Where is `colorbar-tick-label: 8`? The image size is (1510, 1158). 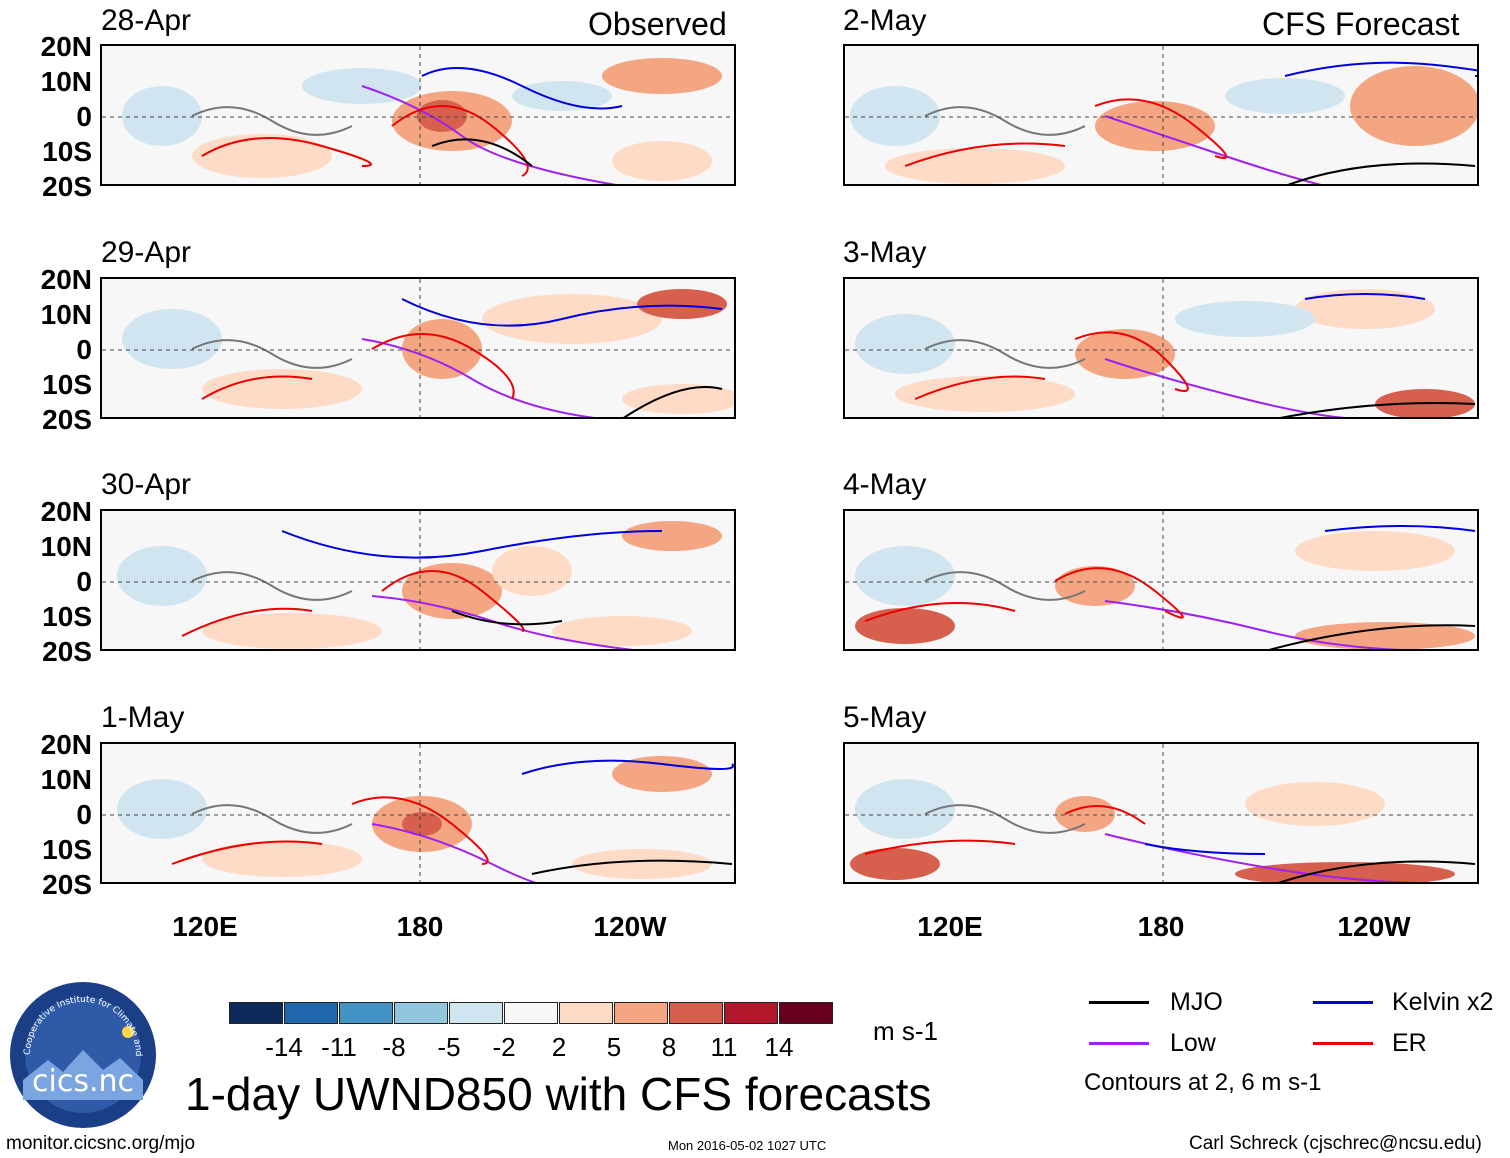 colorbar-tick-label: 8 is located at coordinates (669, 1047).